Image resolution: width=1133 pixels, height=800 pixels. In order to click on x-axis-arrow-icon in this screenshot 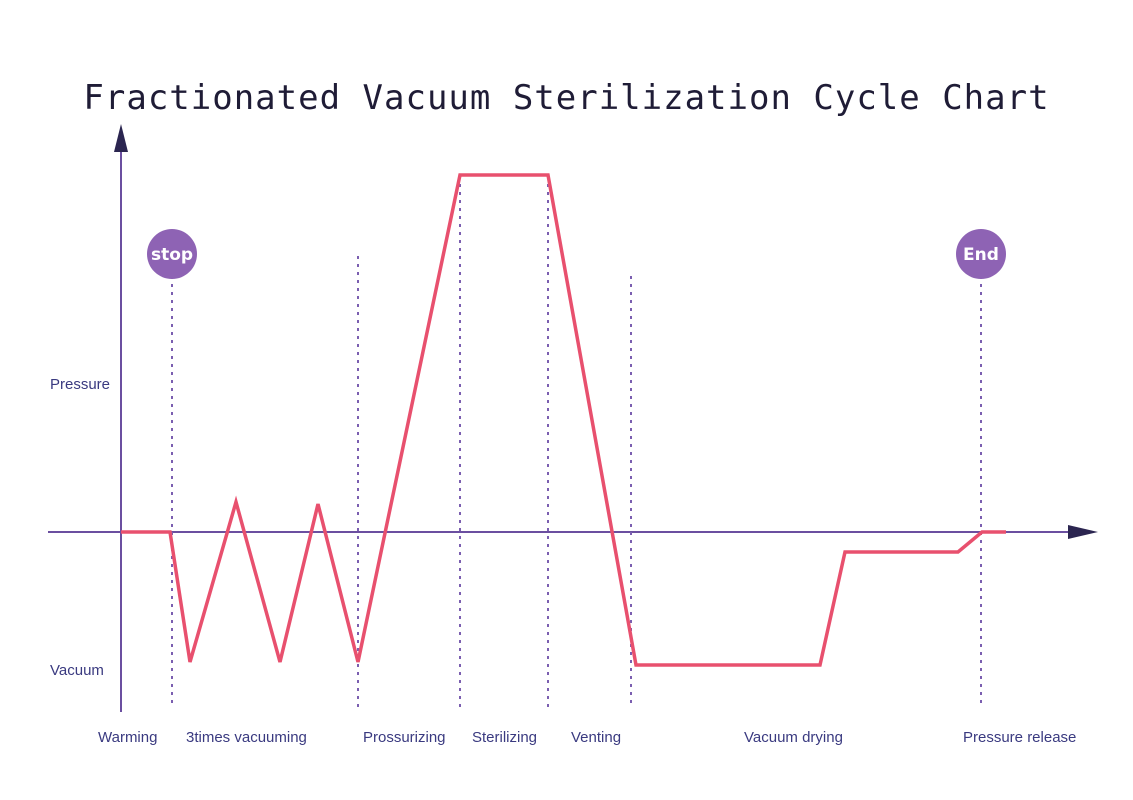, I will do `click(1083, 532)`.